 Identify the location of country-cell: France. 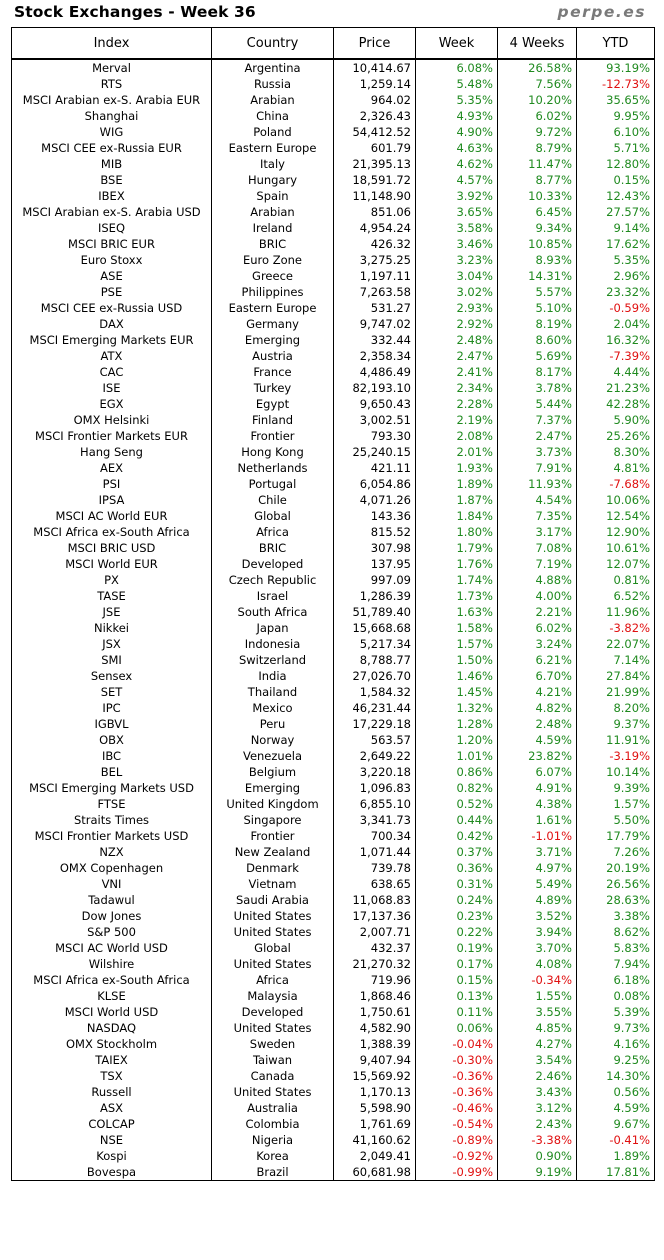
(272, 372).